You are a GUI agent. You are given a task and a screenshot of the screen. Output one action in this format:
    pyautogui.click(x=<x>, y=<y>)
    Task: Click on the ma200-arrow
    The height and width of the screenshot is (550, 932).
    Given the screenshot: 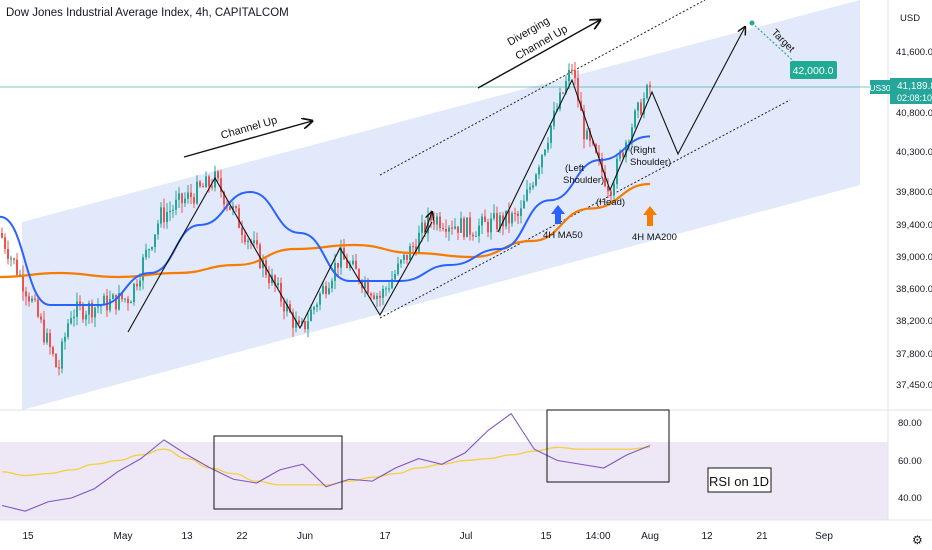 What is the action you would take?
    pyautogui.click(x=650, y=216)
    